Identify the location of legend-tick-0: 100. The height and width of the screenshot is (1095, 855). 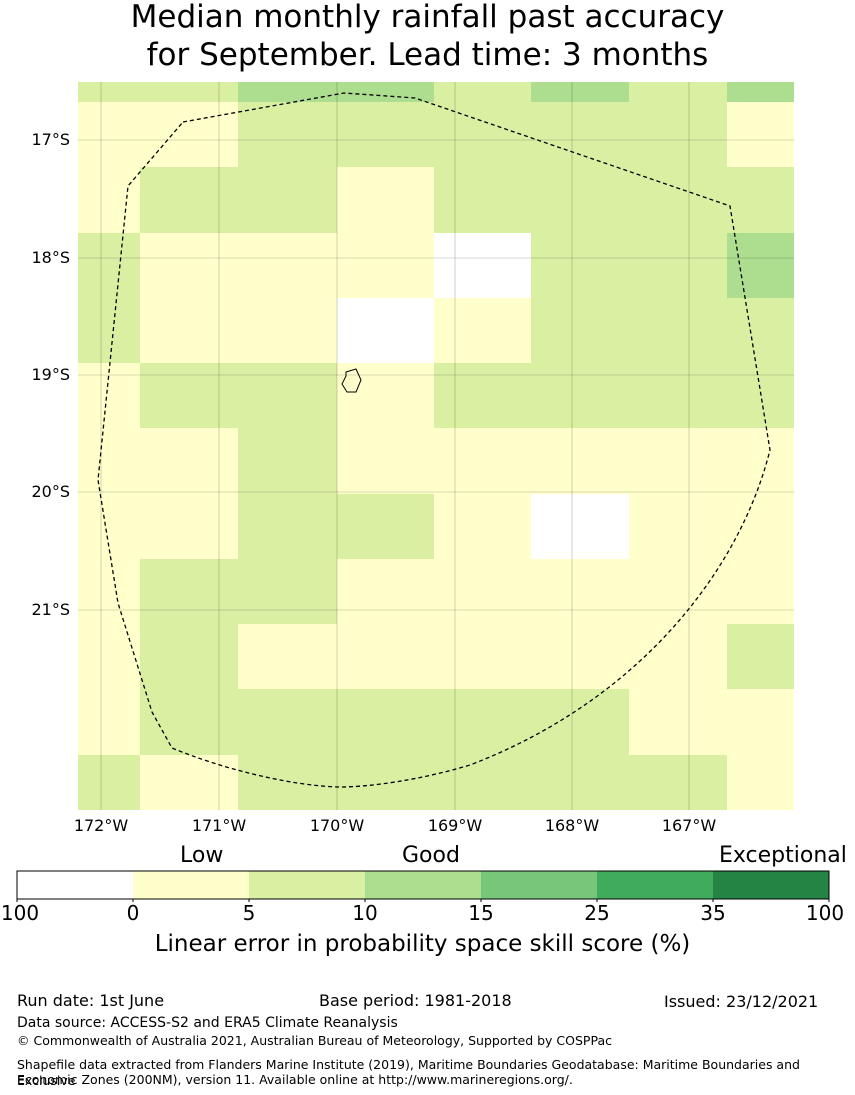
(20, 913).